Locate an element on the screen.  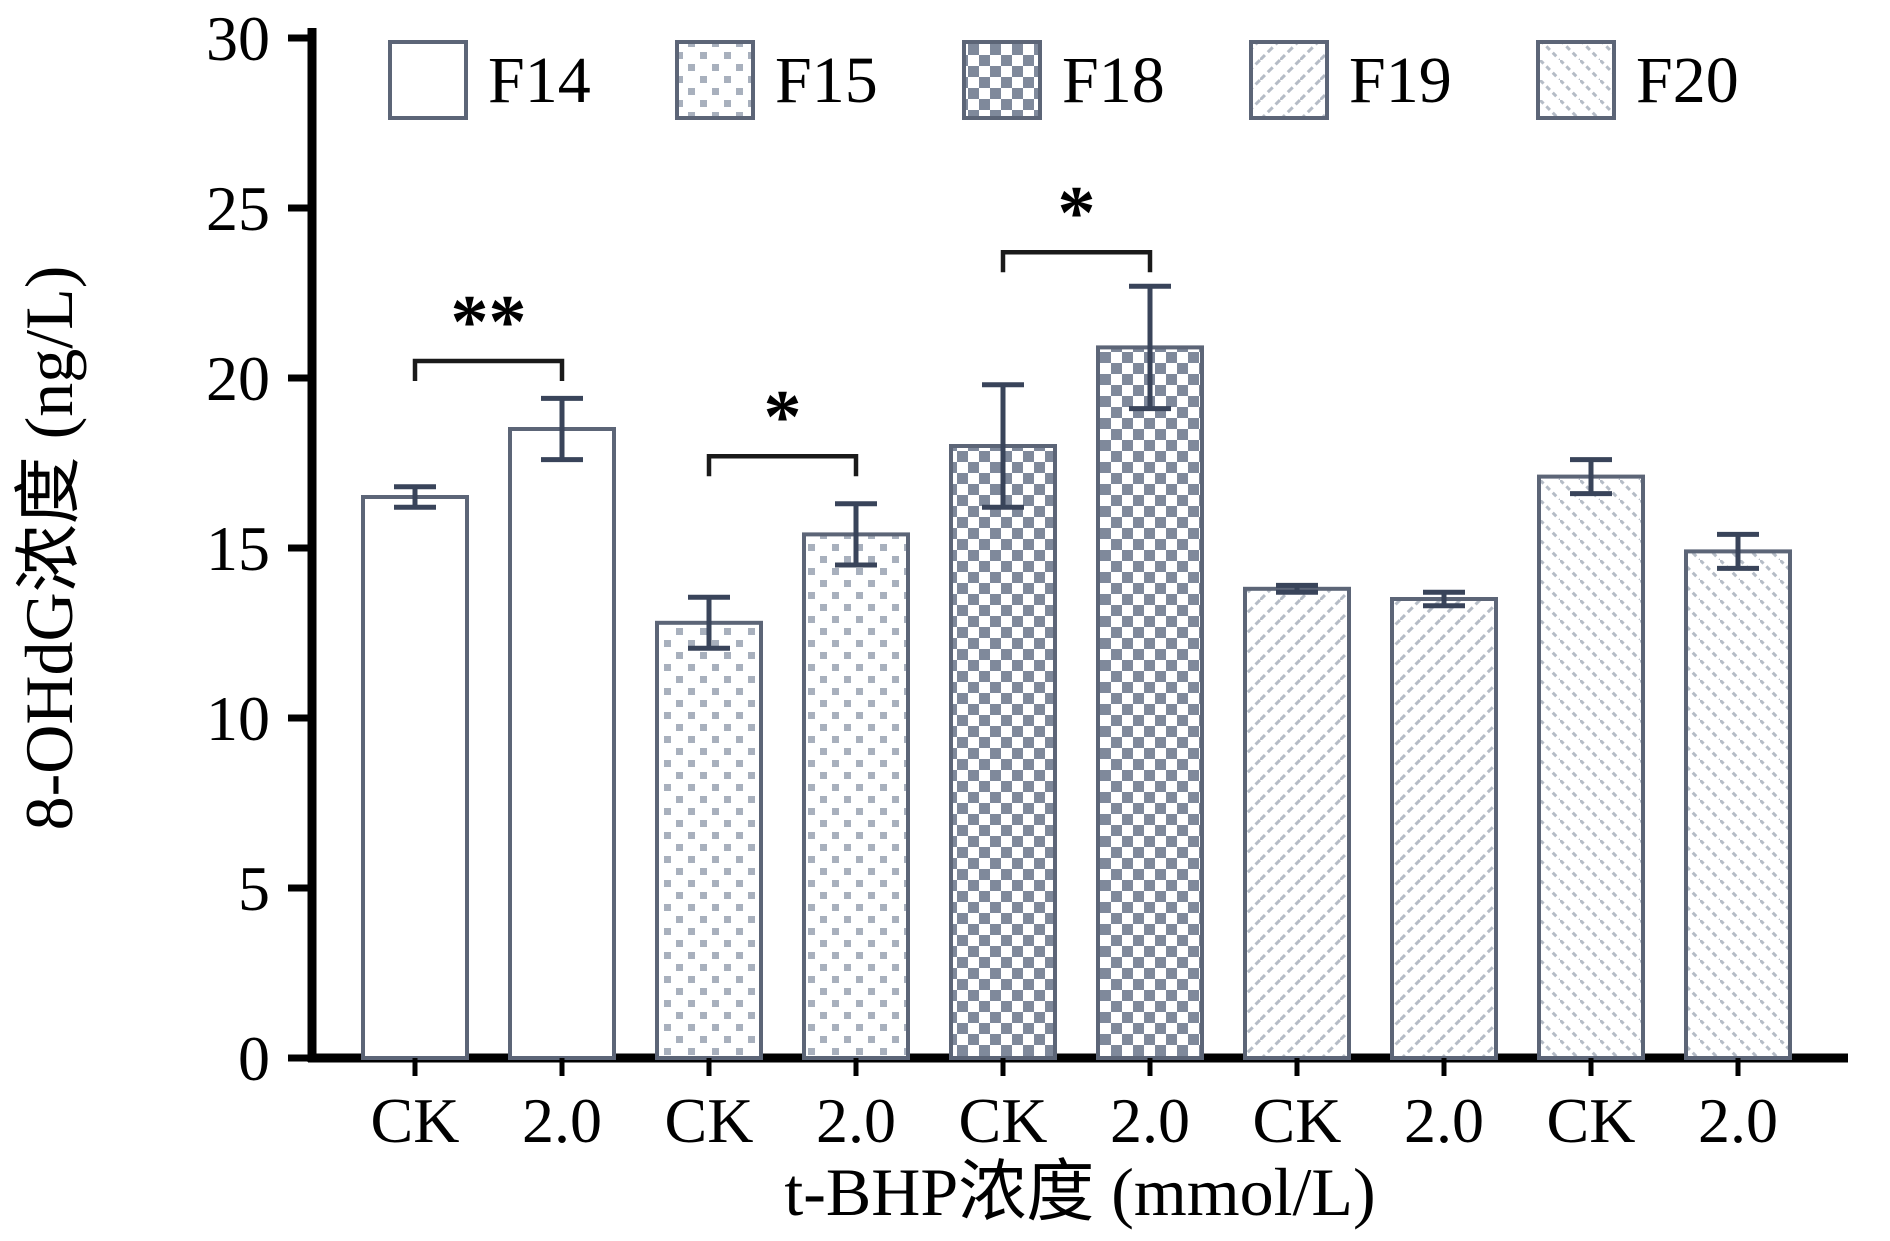
x-tick-label-F20-2.0: 2.0 is located at coordinates (1738, 1120).